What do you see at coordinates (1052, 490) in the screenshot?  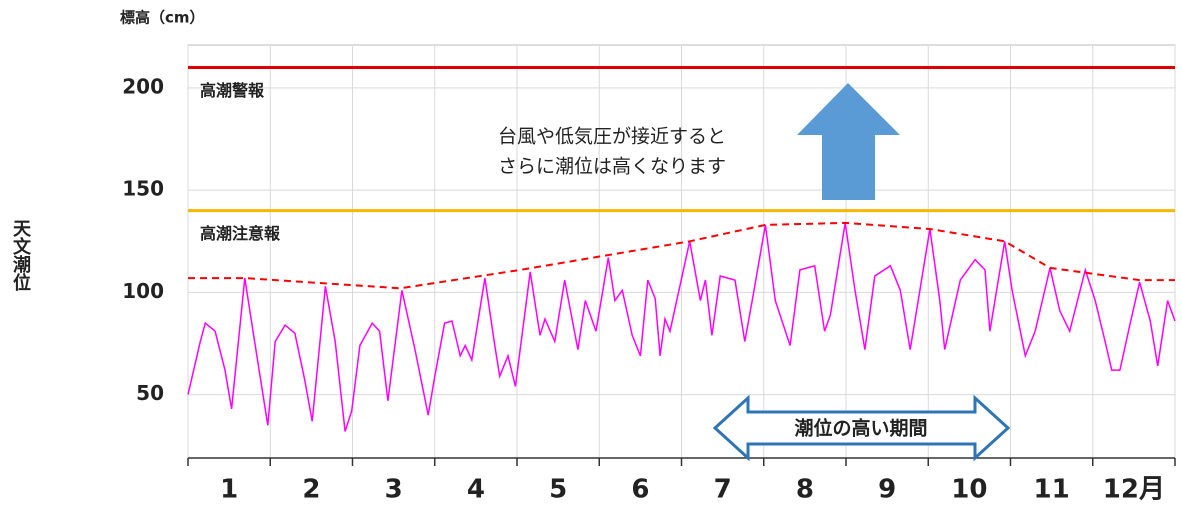 I see `x-tick-label: 11` at bounding box center [1052, 490].